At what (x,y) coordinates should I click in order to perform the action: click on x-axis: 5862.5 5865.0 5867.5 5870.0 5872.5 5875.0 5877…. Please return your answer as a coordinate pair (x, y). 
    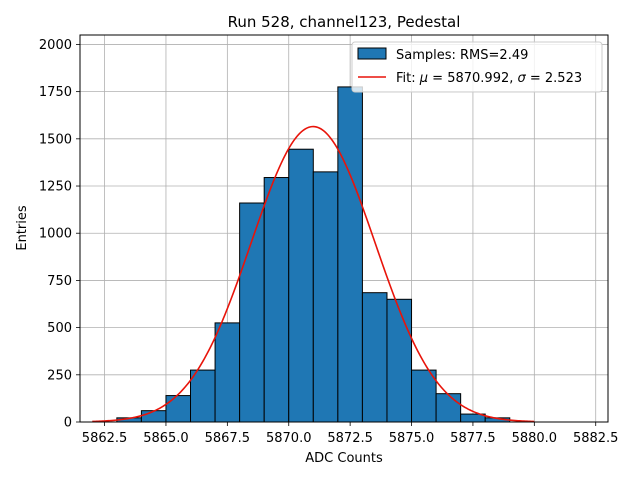
    Looking at the image, I should click on (350, 434).